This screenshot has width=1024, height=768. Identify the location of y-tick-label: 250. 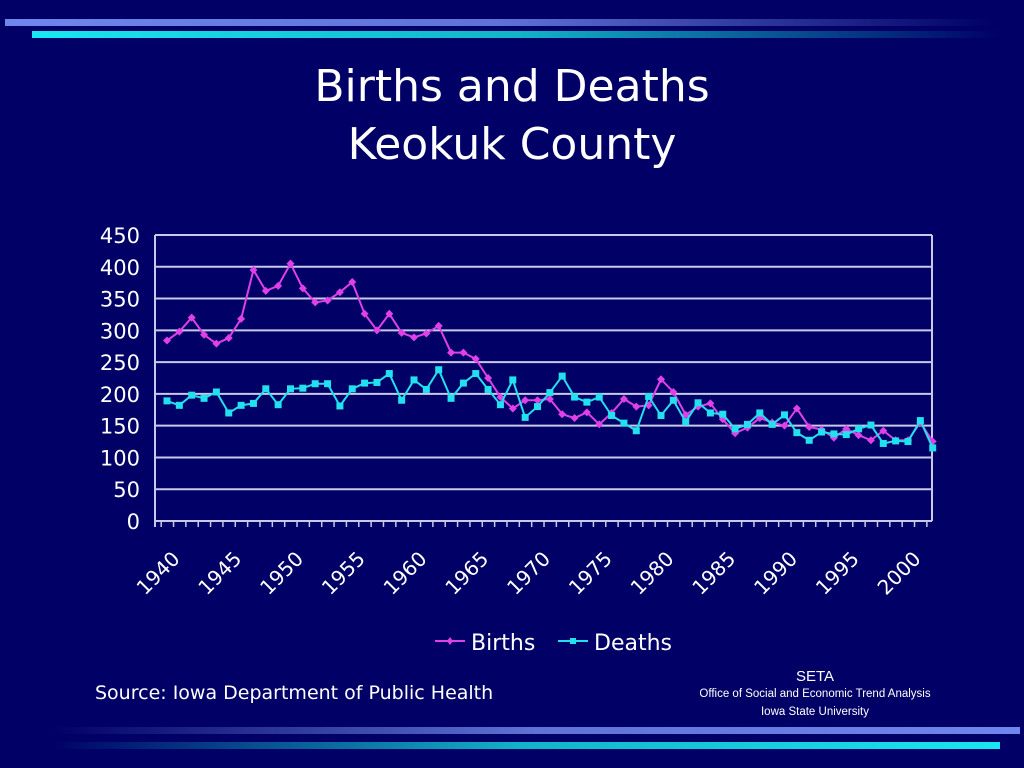
(120, 363).